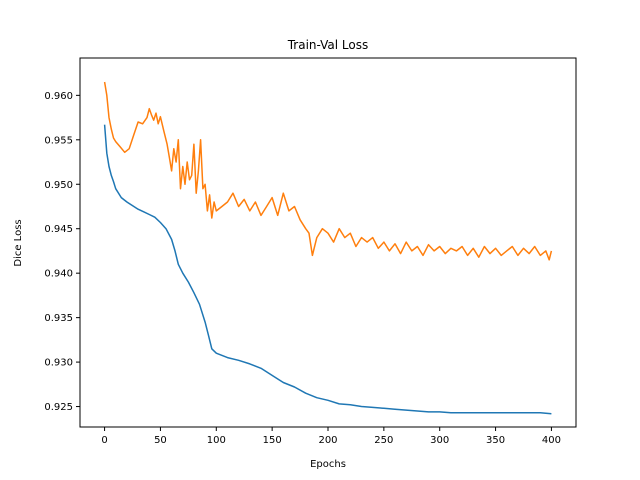 The width and height of the screenshot is (640, 480). What do you see at coordinates (495, 440) in the screenshot?
I see `x-tick-label: 350` at bounding box center [495, 440].